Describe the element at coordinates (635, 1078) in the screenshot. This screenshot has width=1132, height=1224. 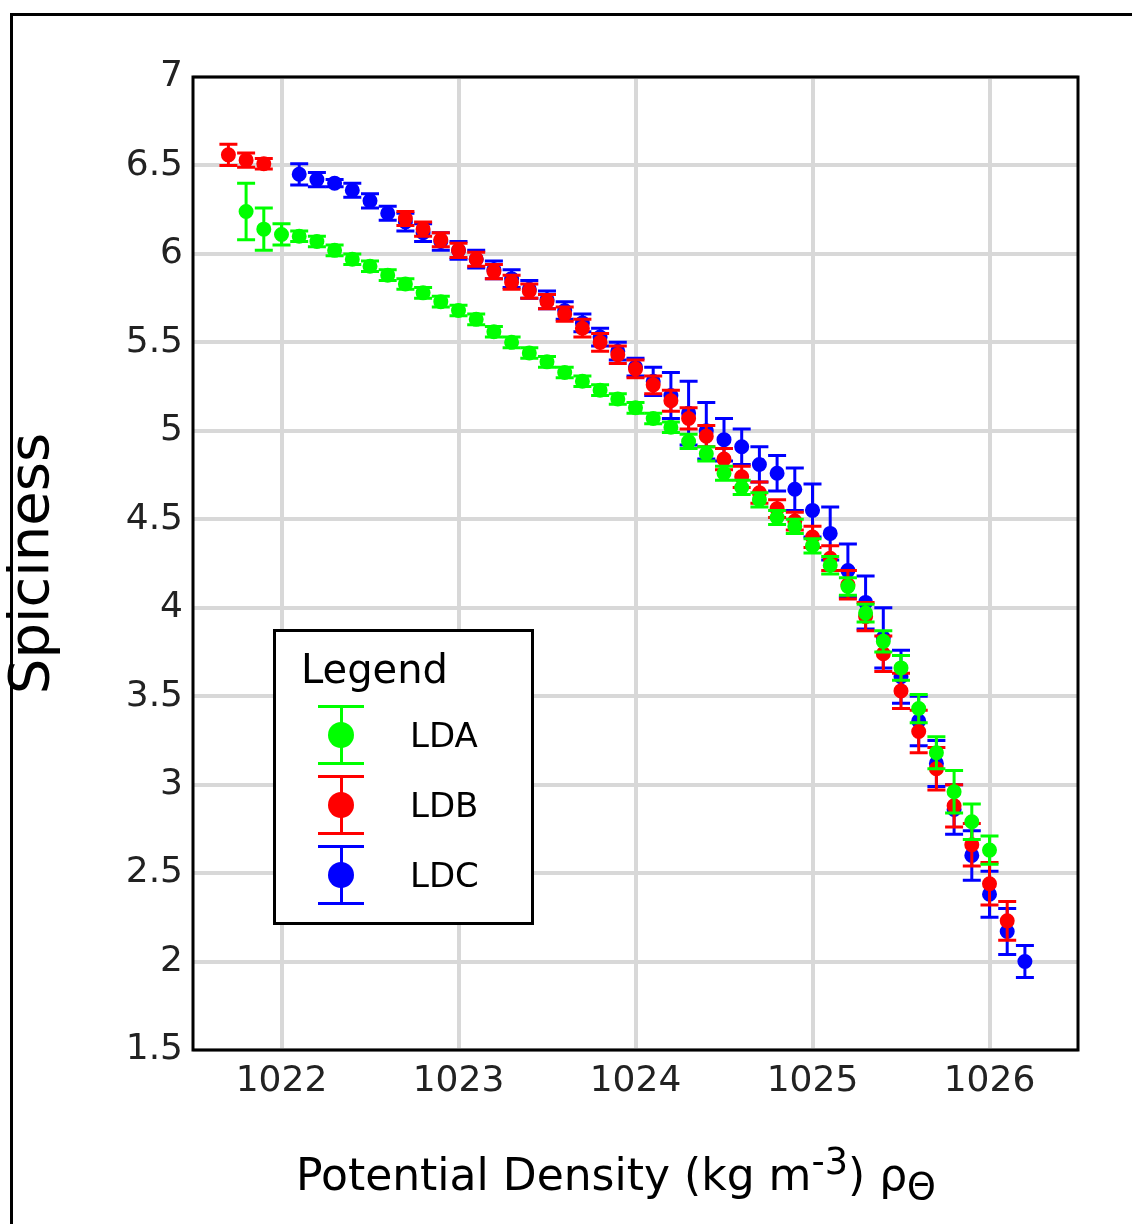
I see `x-tick-label: 1024` at that location.